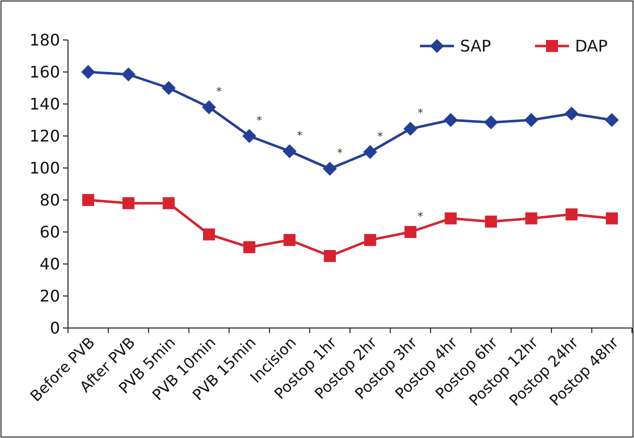  I want to click on y-tick-label: 100, so click(44, 168).